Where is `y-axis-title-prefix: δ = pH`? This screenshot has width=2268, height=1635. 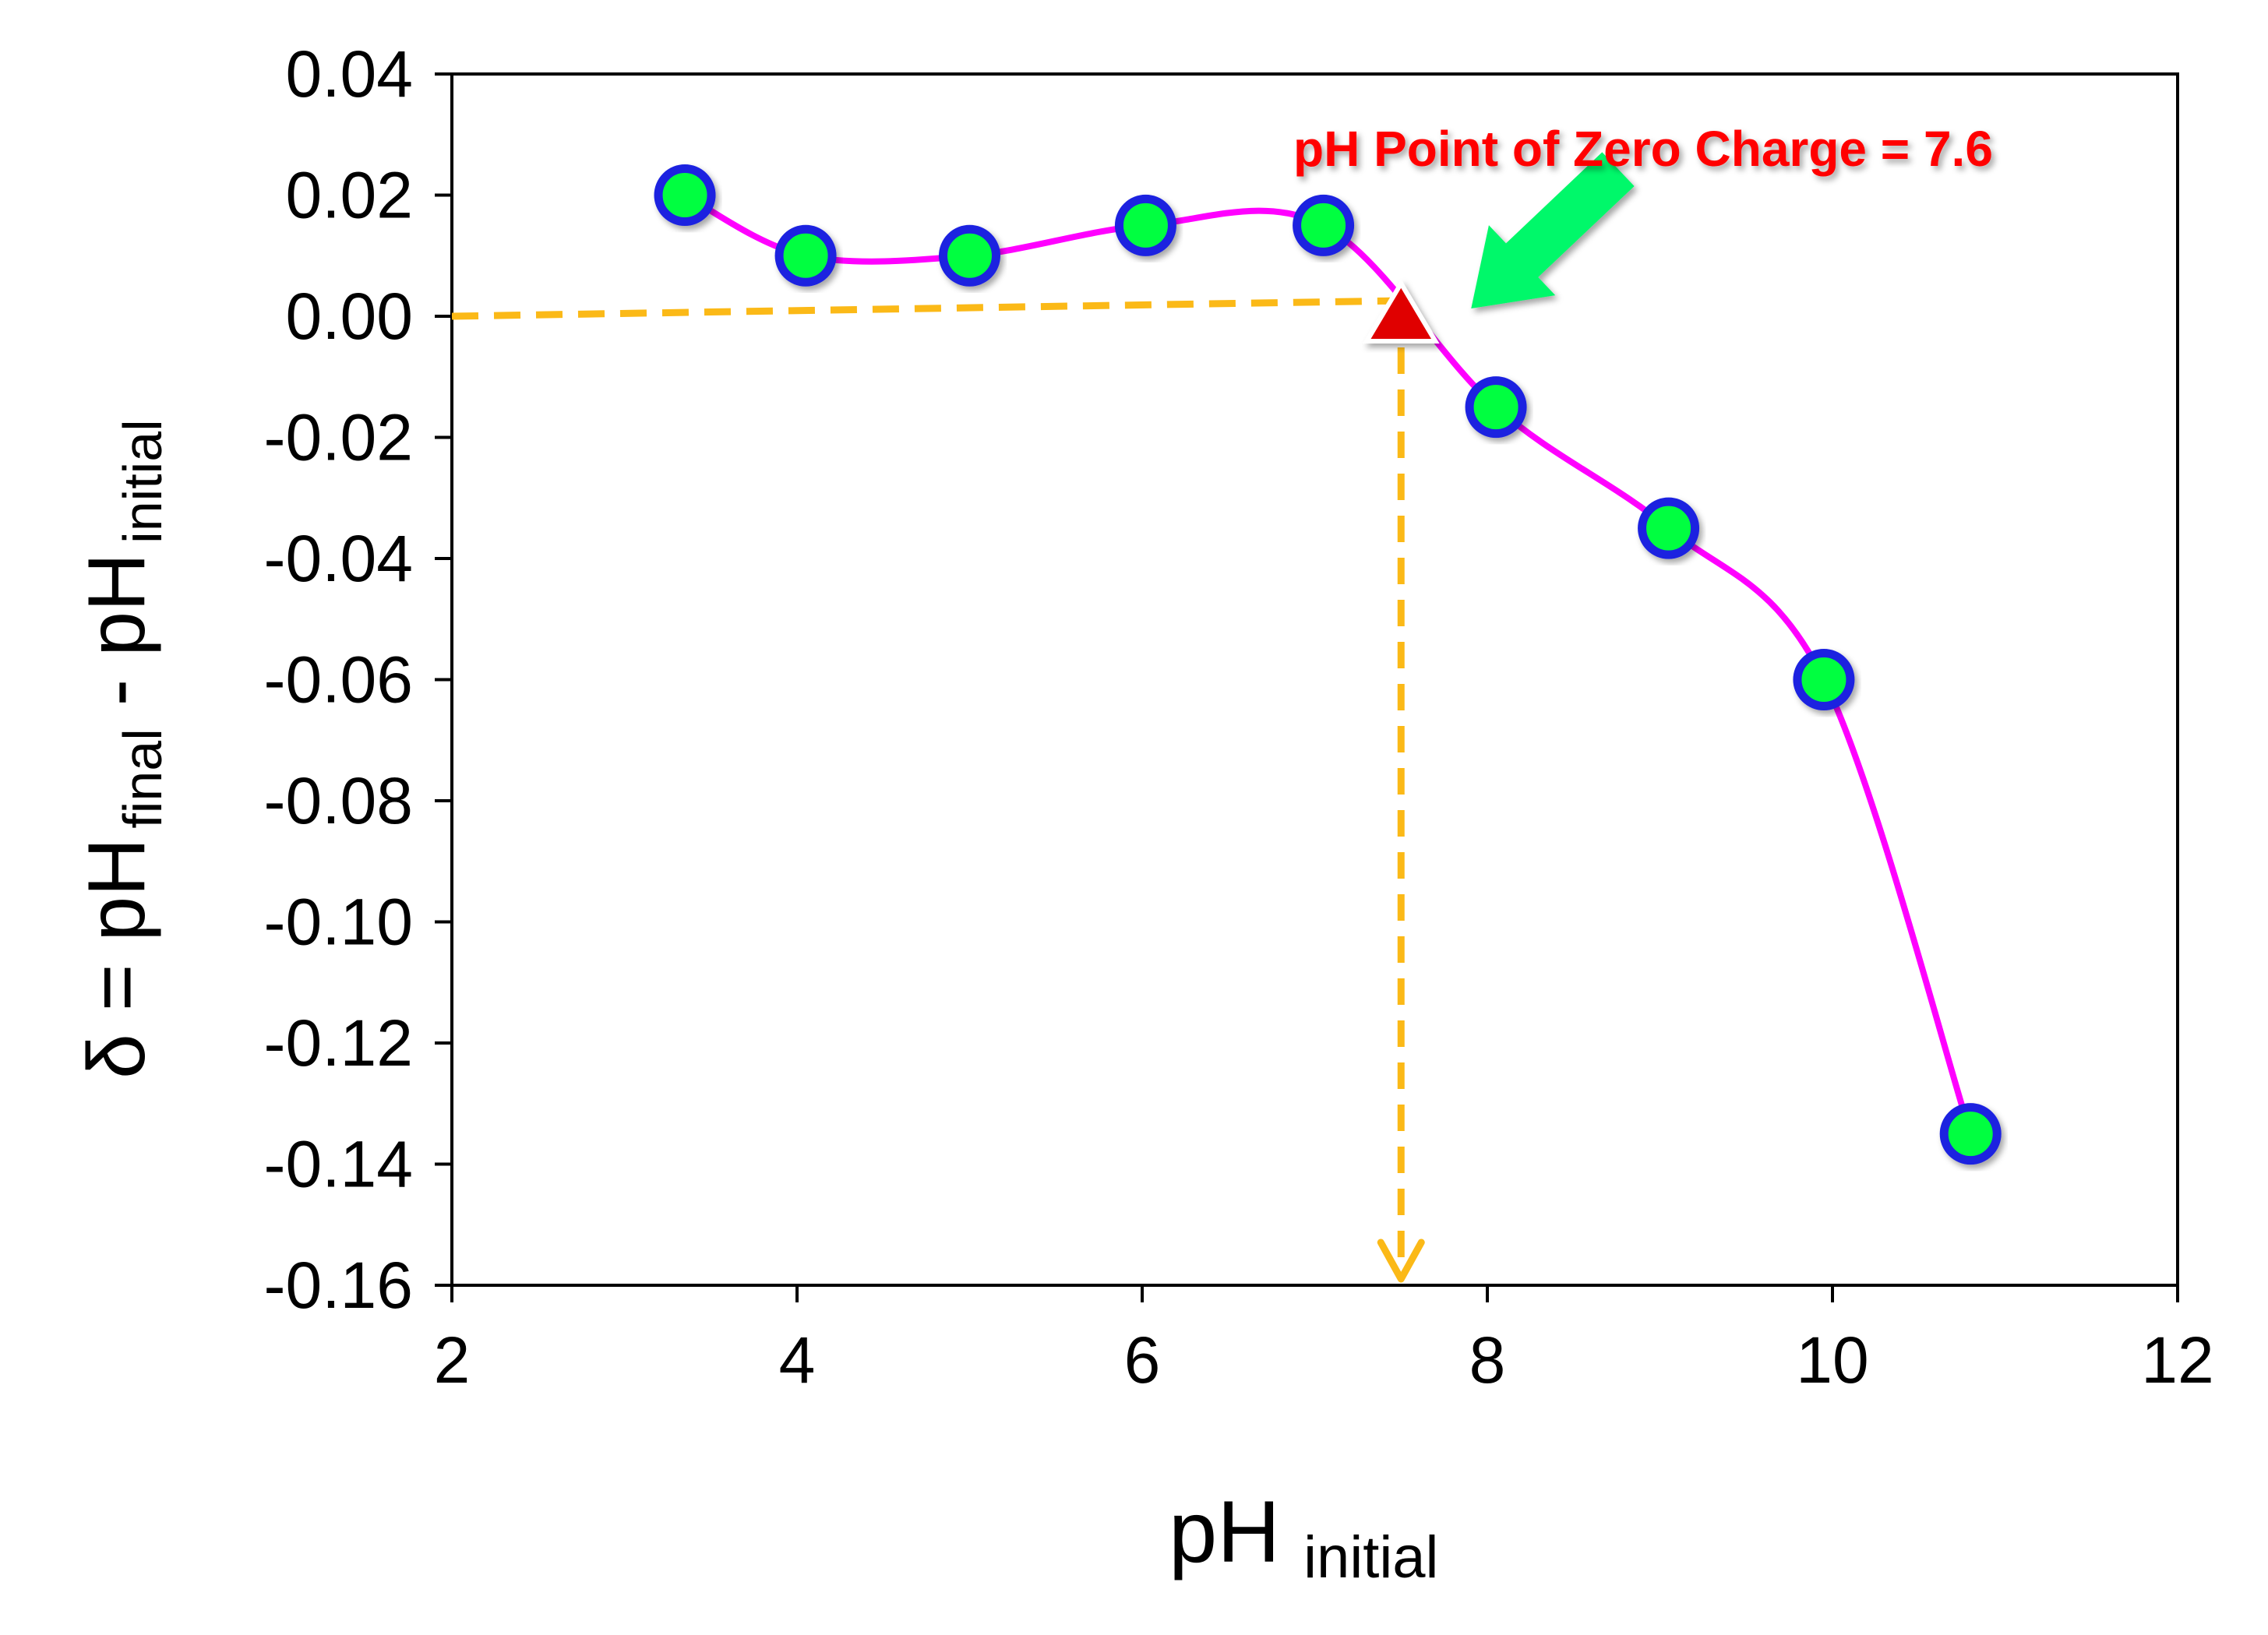 y-axis-title-prefix: δ = pH is located at coordinates (117, 958).